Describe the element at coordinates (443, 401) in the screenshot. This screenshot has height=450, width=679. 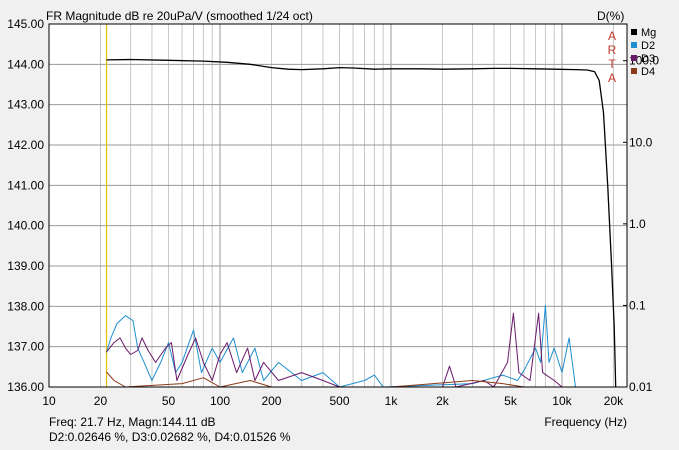
I see `x-tick-label: 2k` at that location.